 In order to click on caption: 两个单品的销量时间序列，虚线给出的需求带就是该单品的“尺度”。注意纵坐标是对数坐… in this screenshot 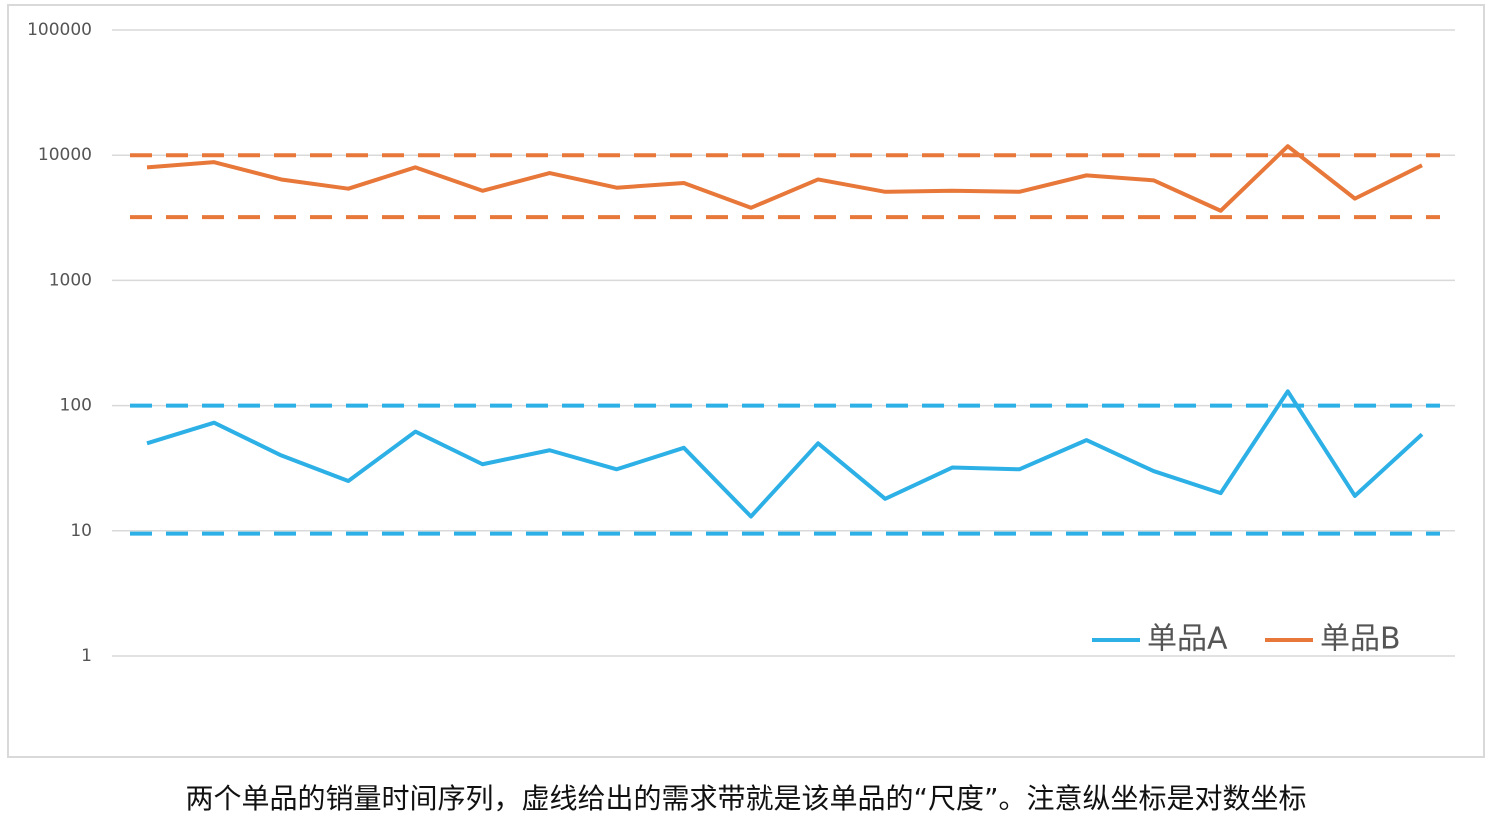, I will do `click(745, 798)`.